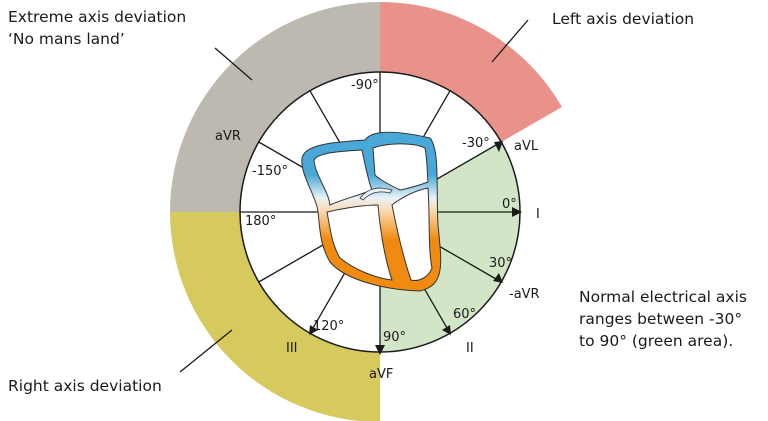 The width and height of the screenshot is (768, 421). Describe the element at coordinates (476, 143) in the screenshot. I see `angle-label-m30: -30°` at that location.